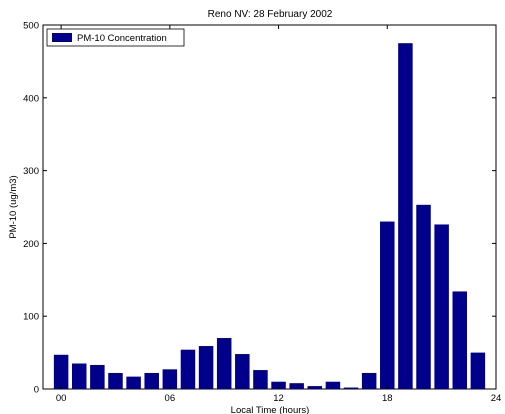 The width and height of the screenshot is (505, 414). Describe the element at coordinates (31, 26) in the screenshot. I see `y-tick-label: 500` at that location.